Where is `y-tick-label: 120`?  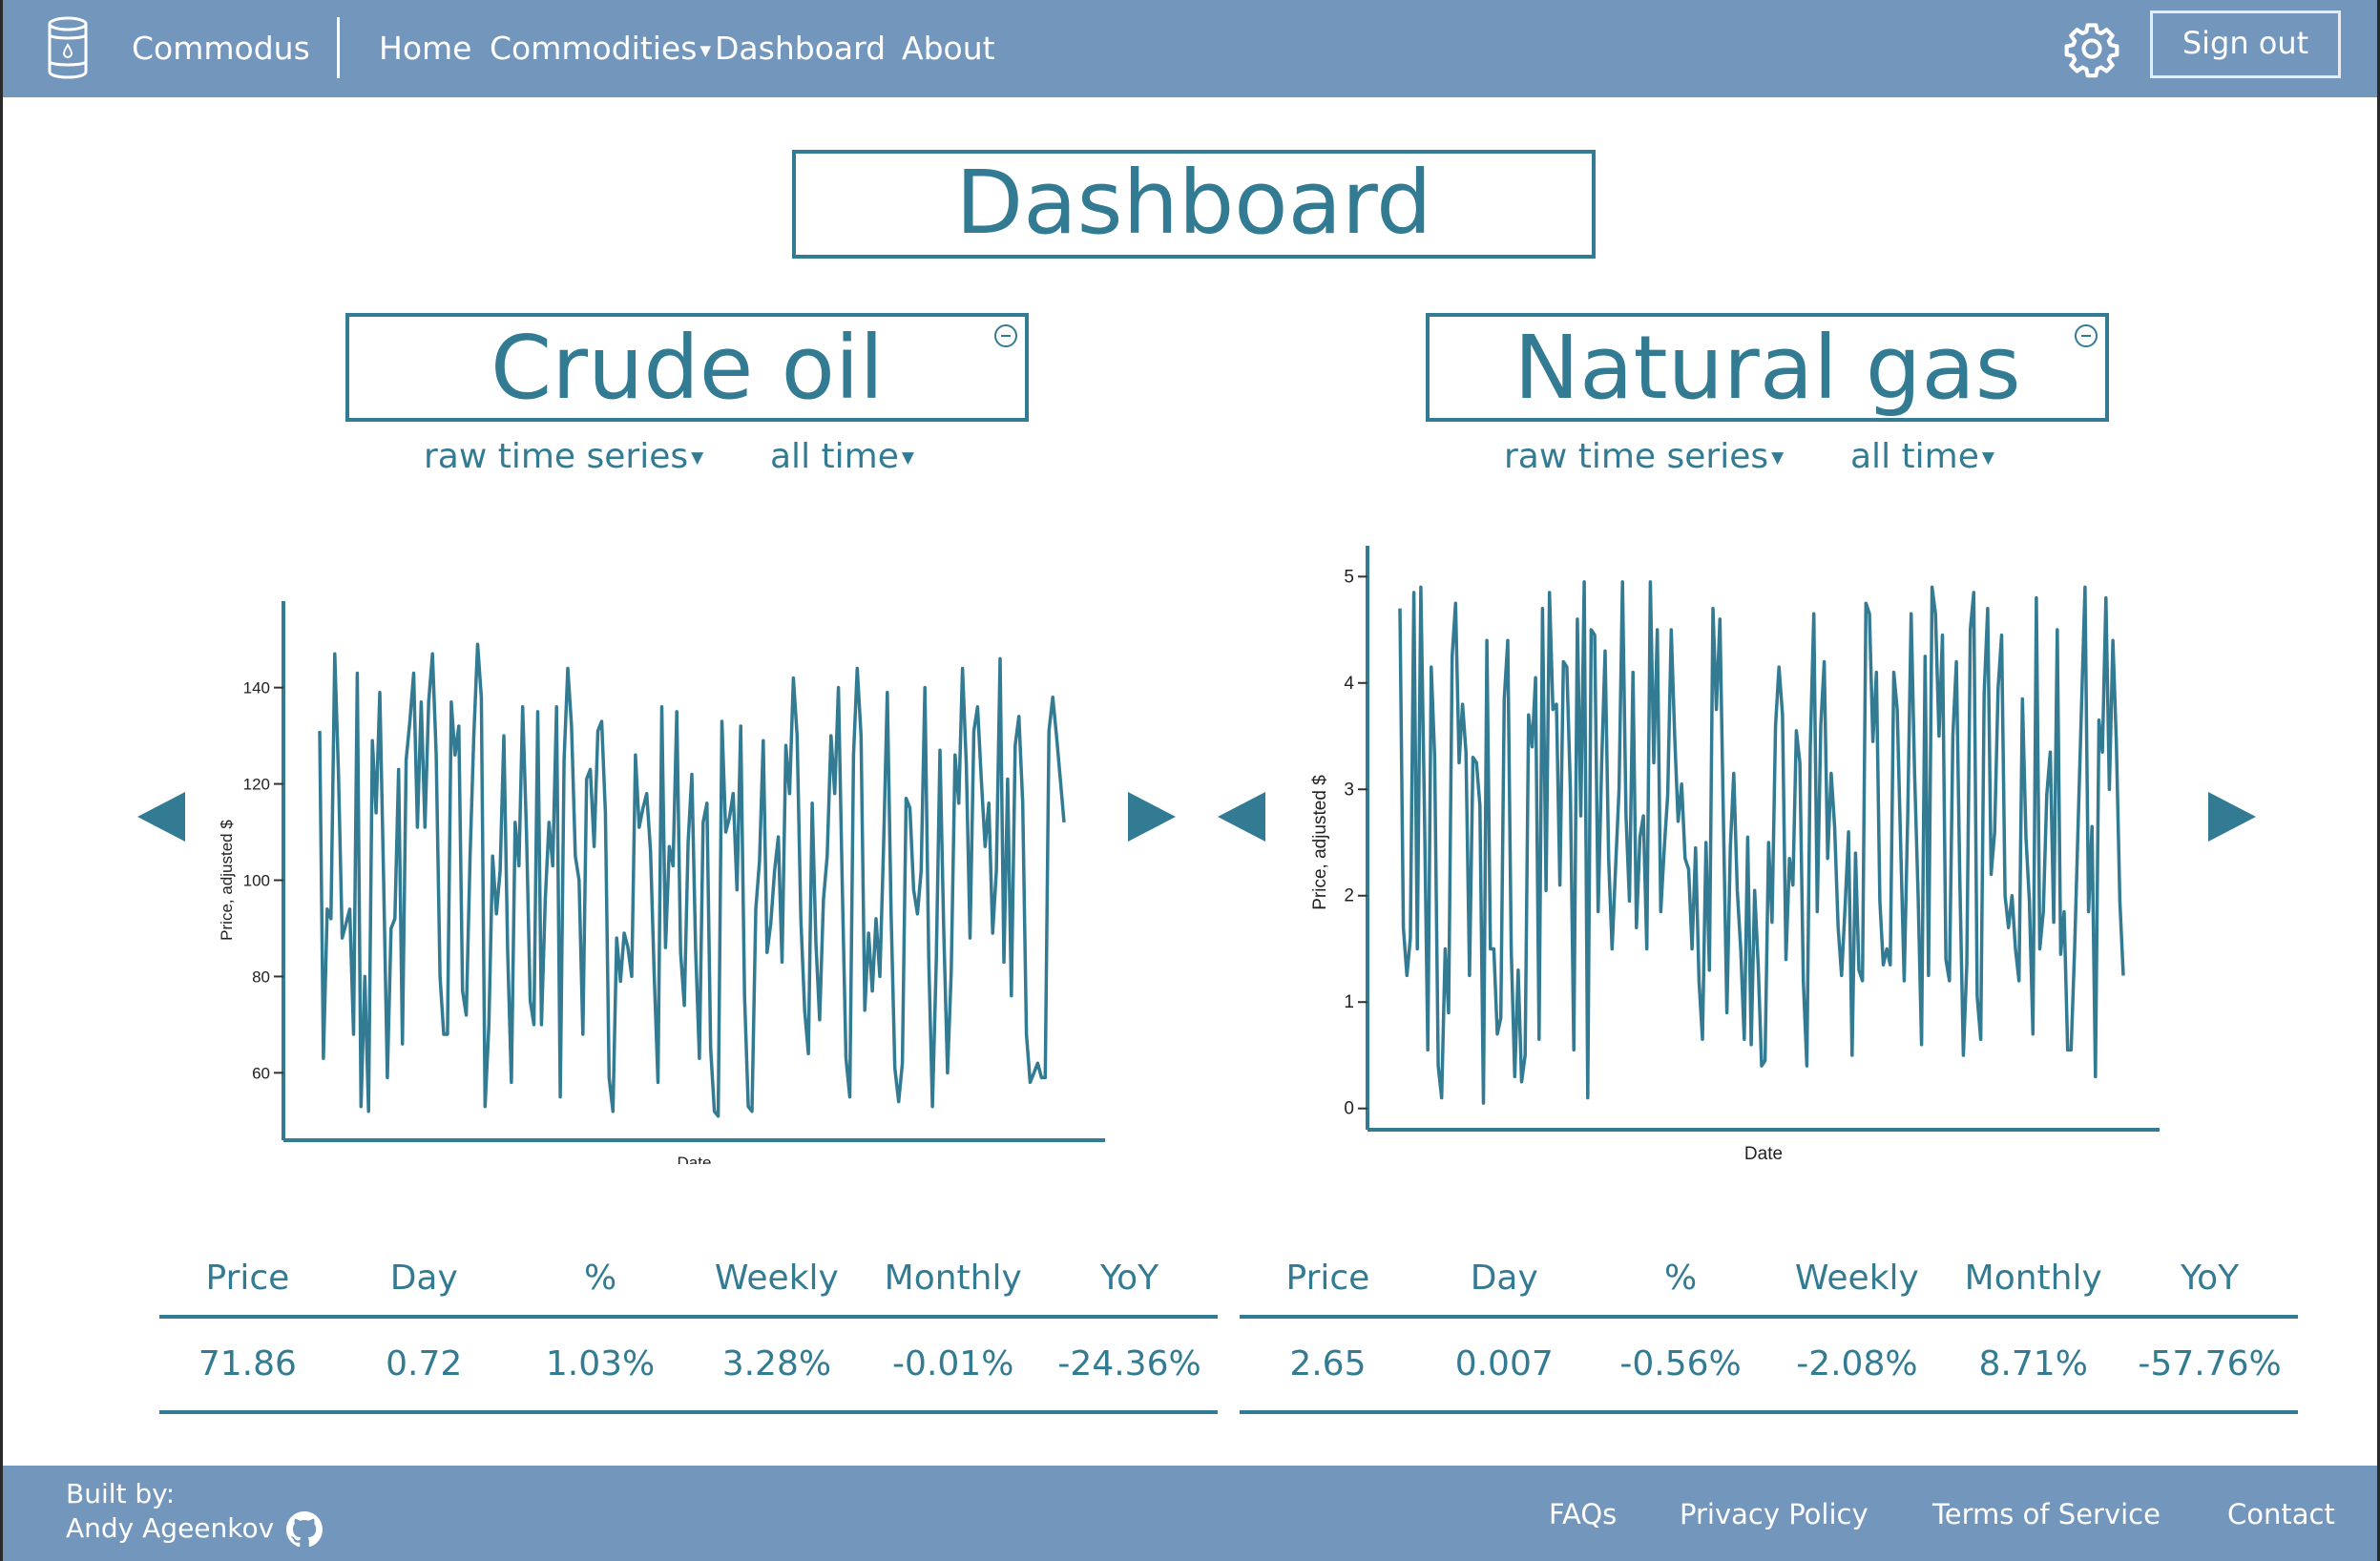 y-tick-label: 120 is located at coordinates (256, 785).